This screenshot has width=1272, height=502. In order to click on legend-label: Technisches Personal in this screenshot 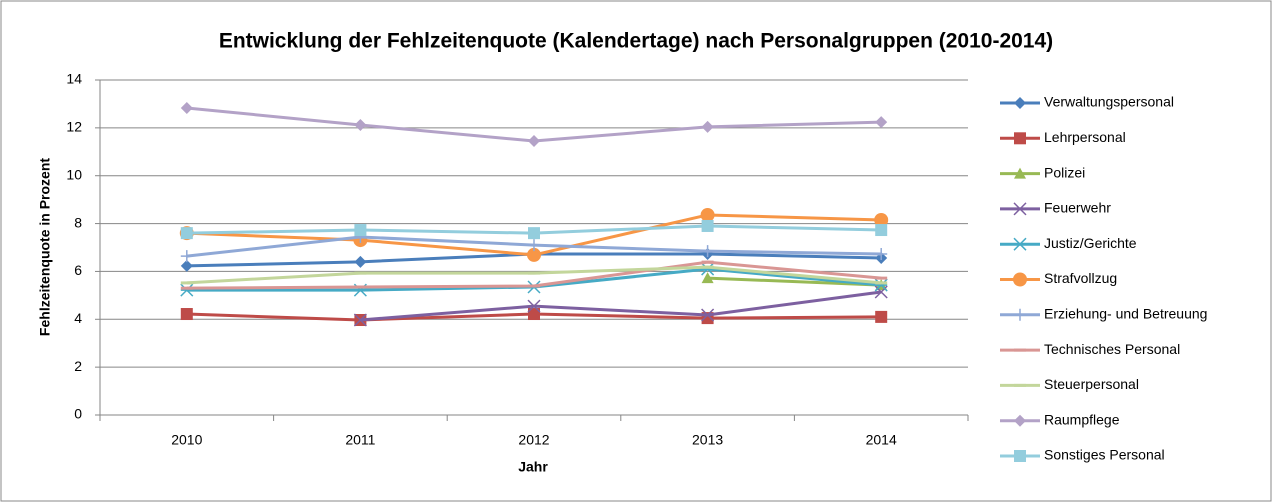, I will do `click(1112, 349)`.